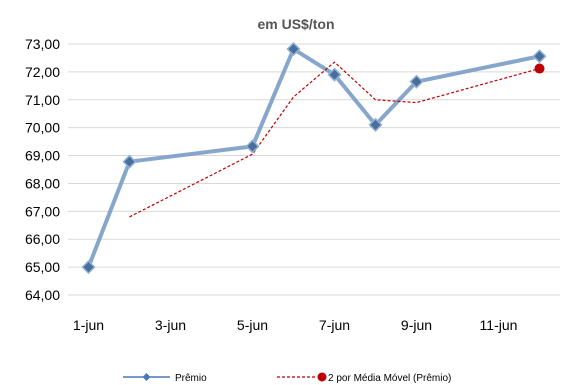  I want to click on y-tick-label: 70,00, so click(42, 128).